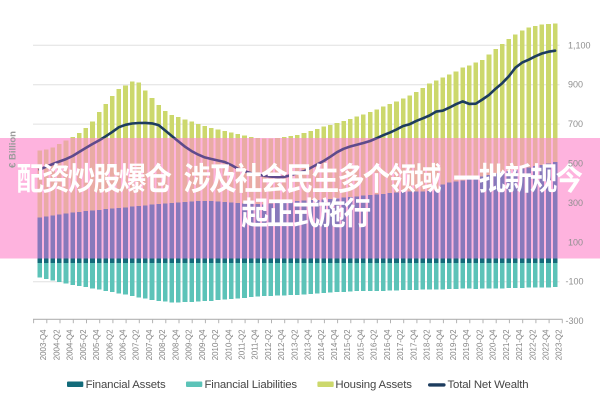 The image size is (600, 400). What do you see at coordinates (466, 344) in the screenshot?
I see `svg-text: 2019-Q4` at bounding box center [466, 344].